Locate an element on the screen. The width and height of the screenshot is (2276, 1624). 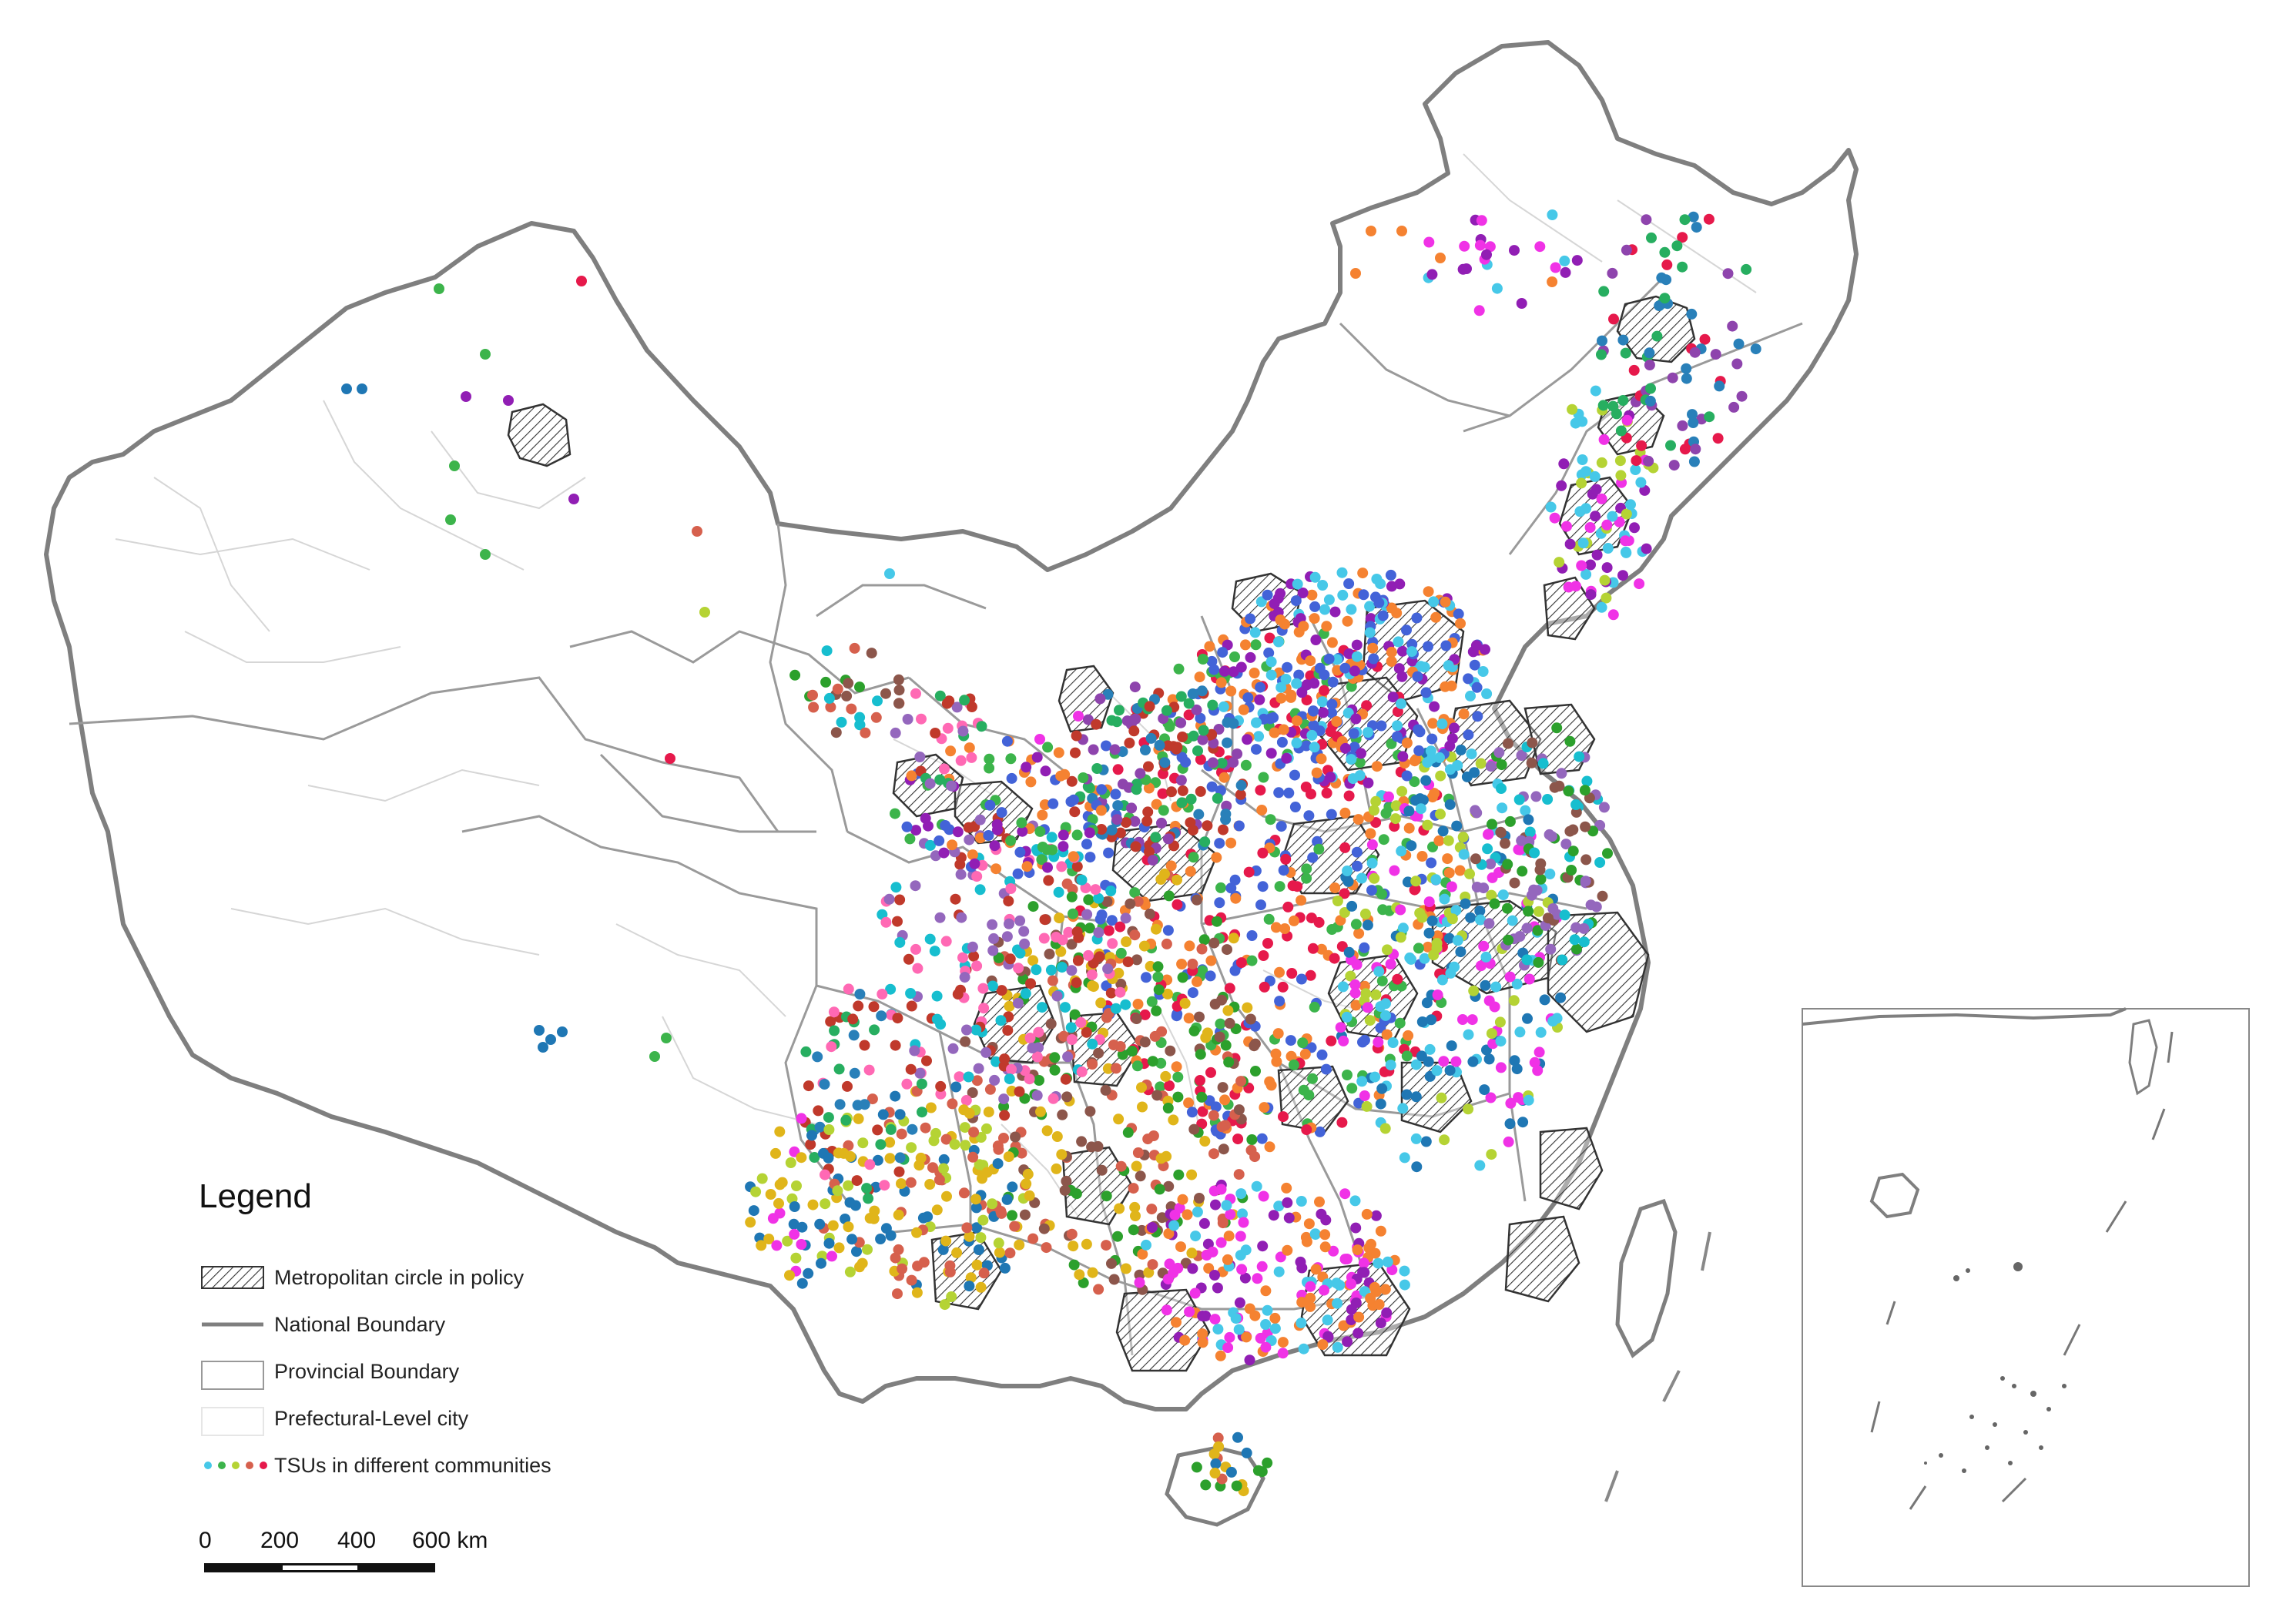
inset-map is located at coordinates (2026, 1297).